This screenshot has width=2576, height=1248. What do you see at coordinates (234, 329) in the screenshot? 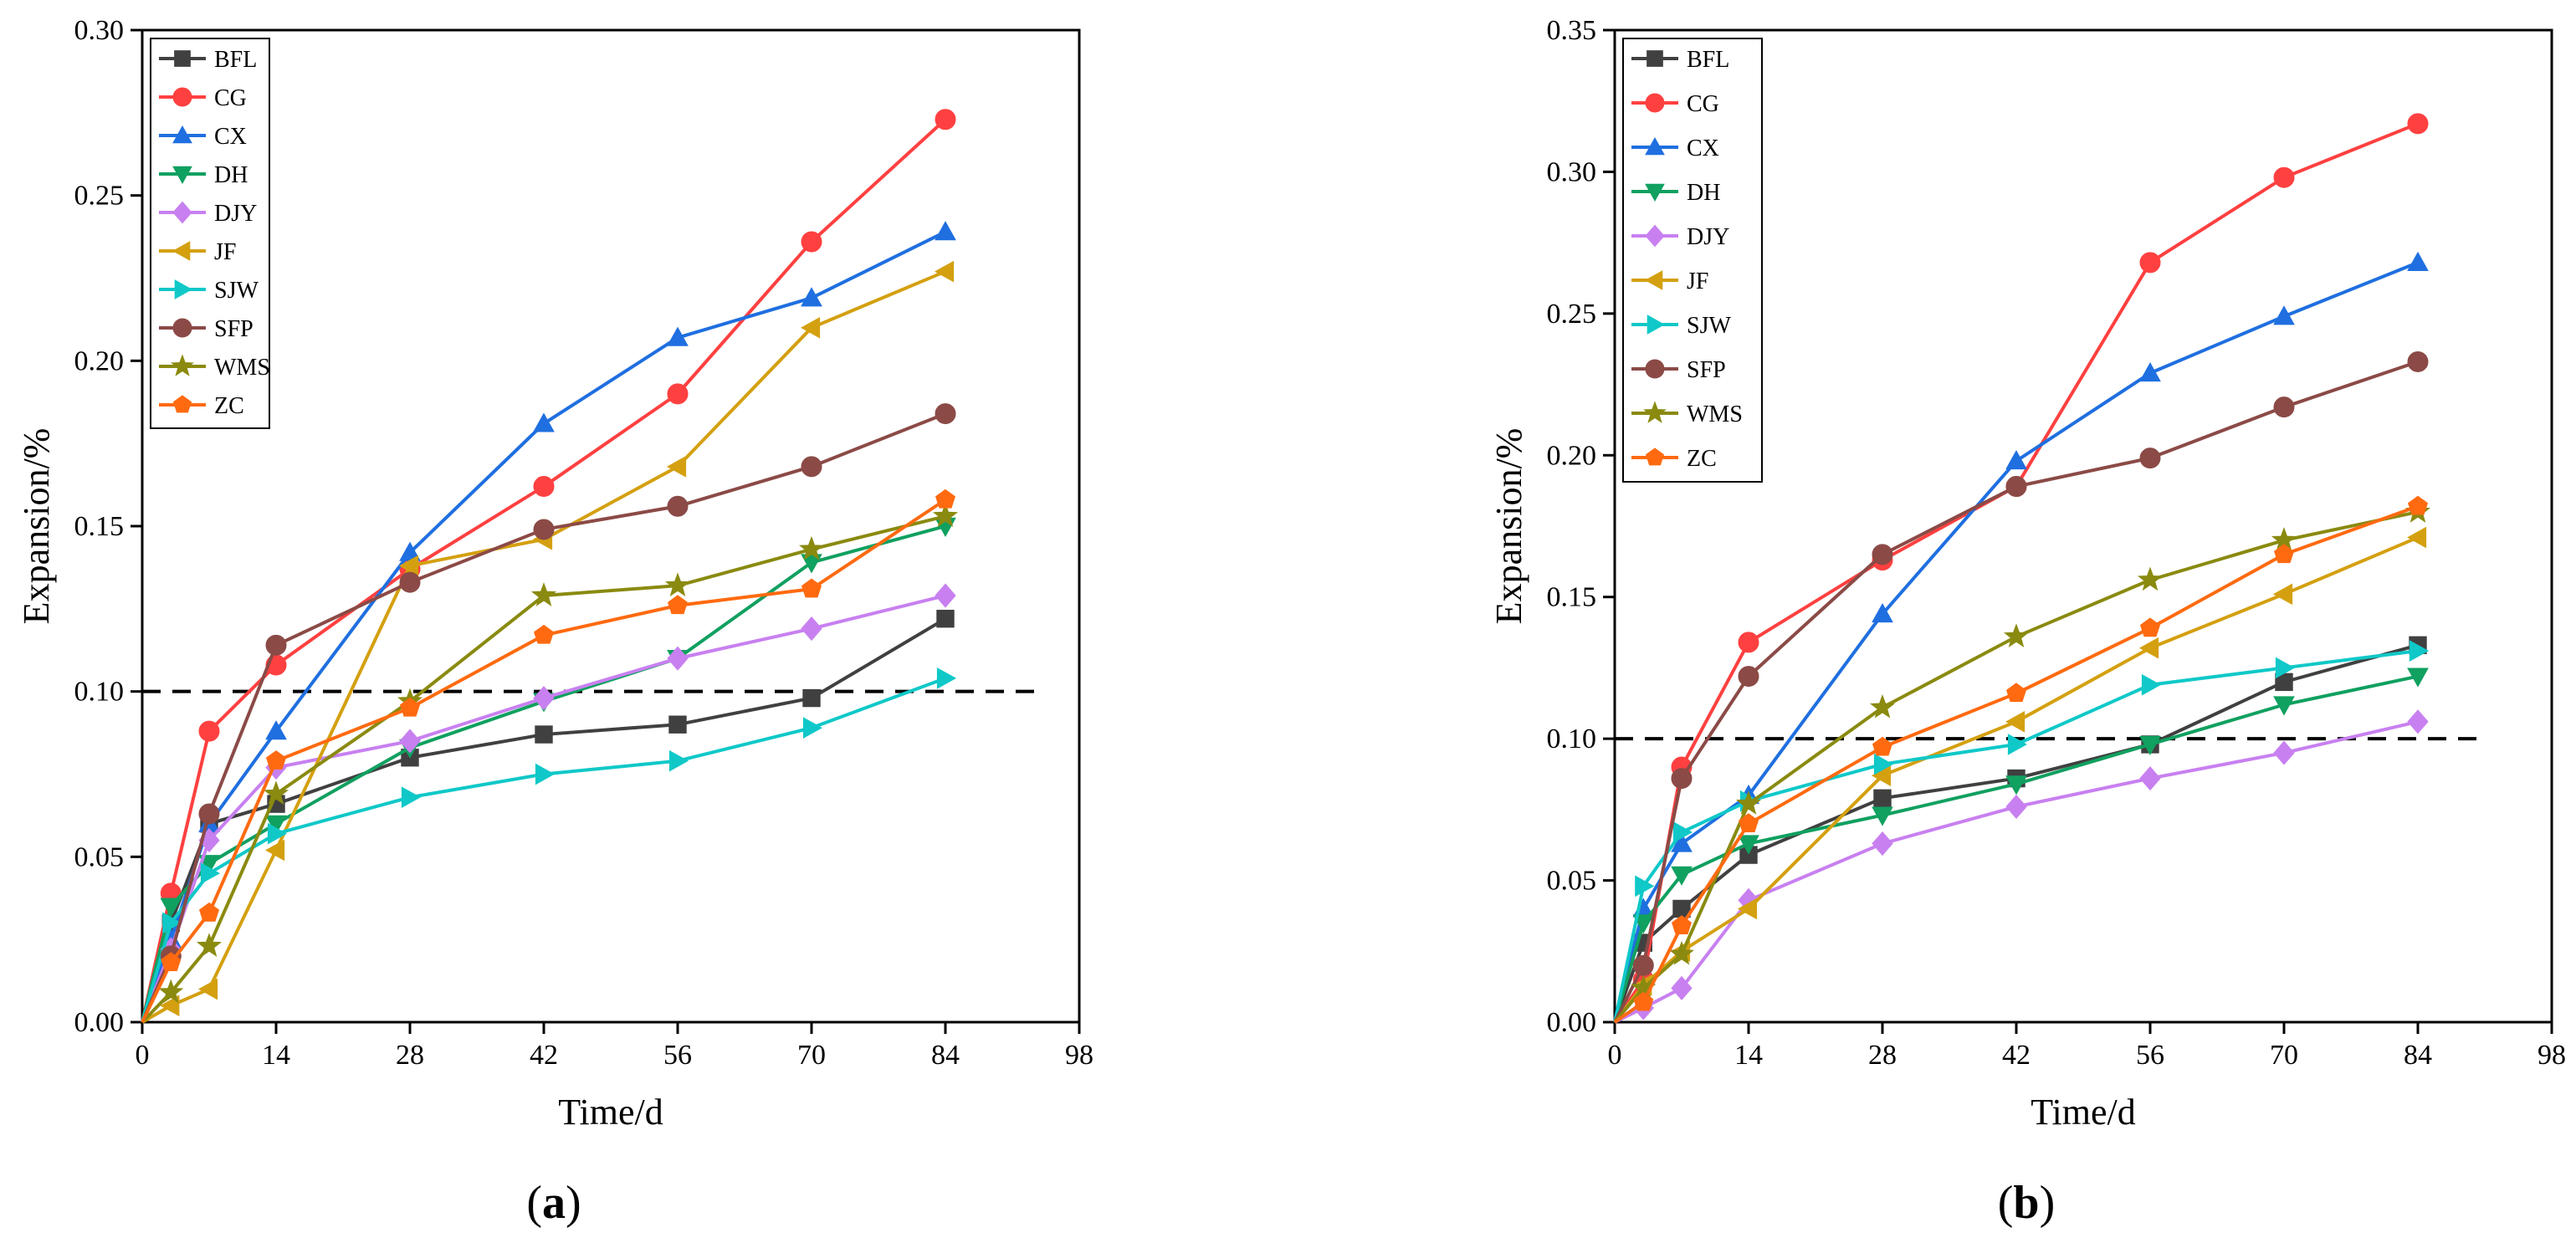
I see `legend-label: SFP` at bounding box center [234, 329].